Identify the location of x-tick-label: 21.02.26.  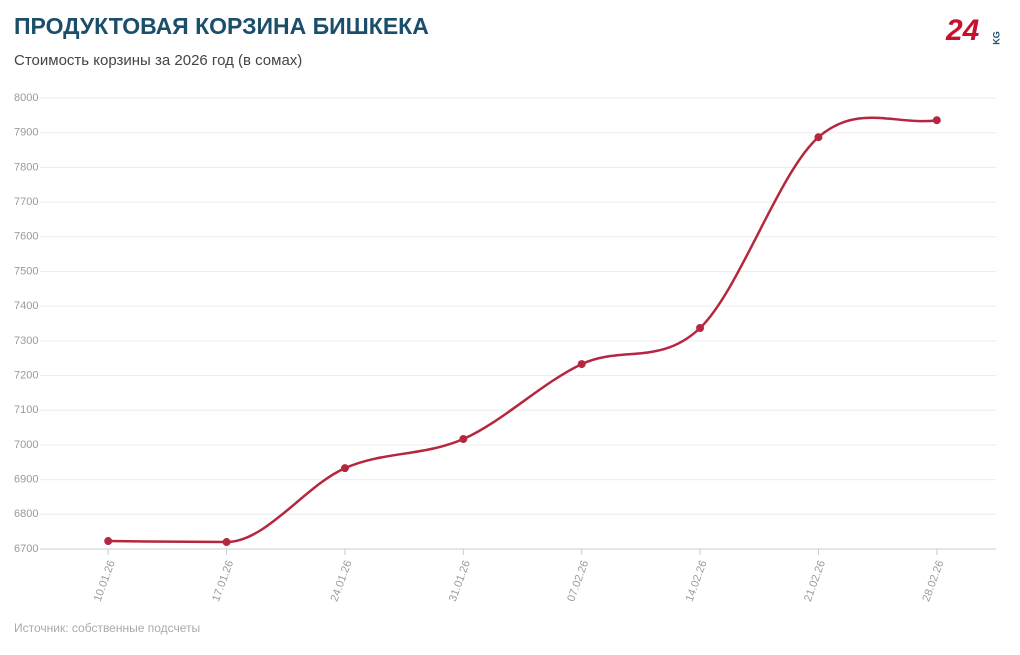
(815, 581).